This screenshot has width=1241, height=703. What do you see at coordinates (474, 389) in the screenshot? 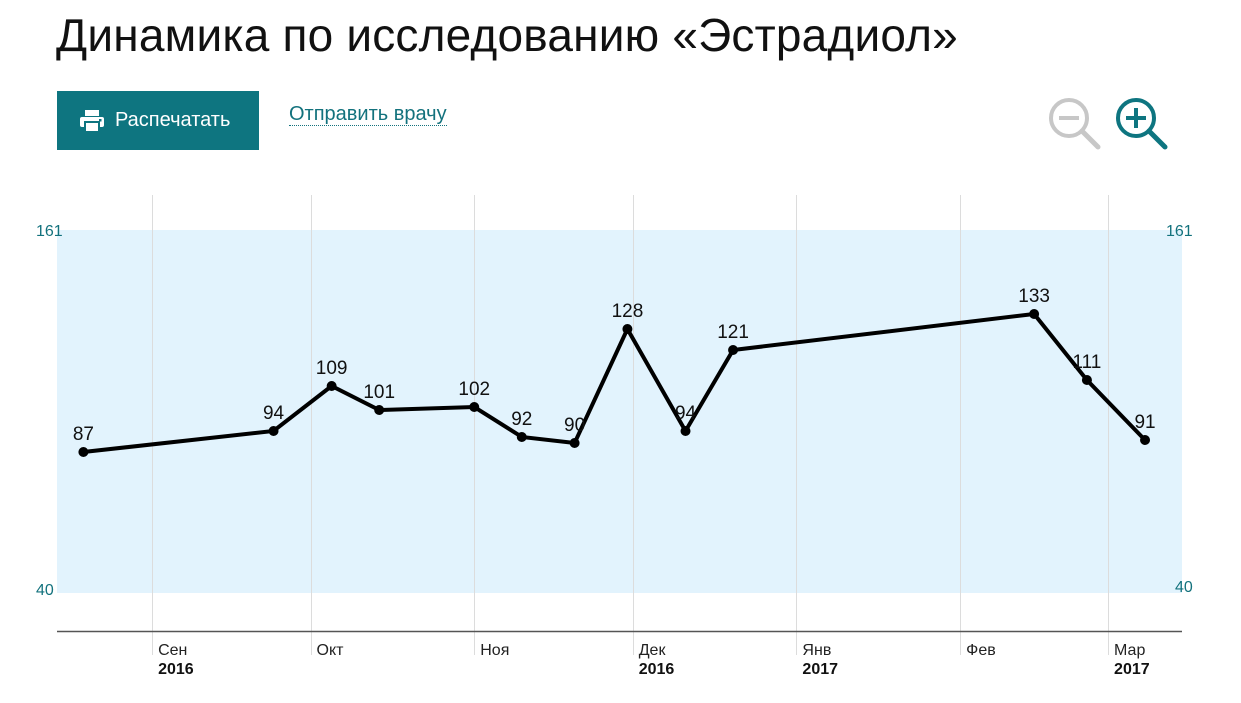
I see `data-label: 102` at bounding box center [474, 389].